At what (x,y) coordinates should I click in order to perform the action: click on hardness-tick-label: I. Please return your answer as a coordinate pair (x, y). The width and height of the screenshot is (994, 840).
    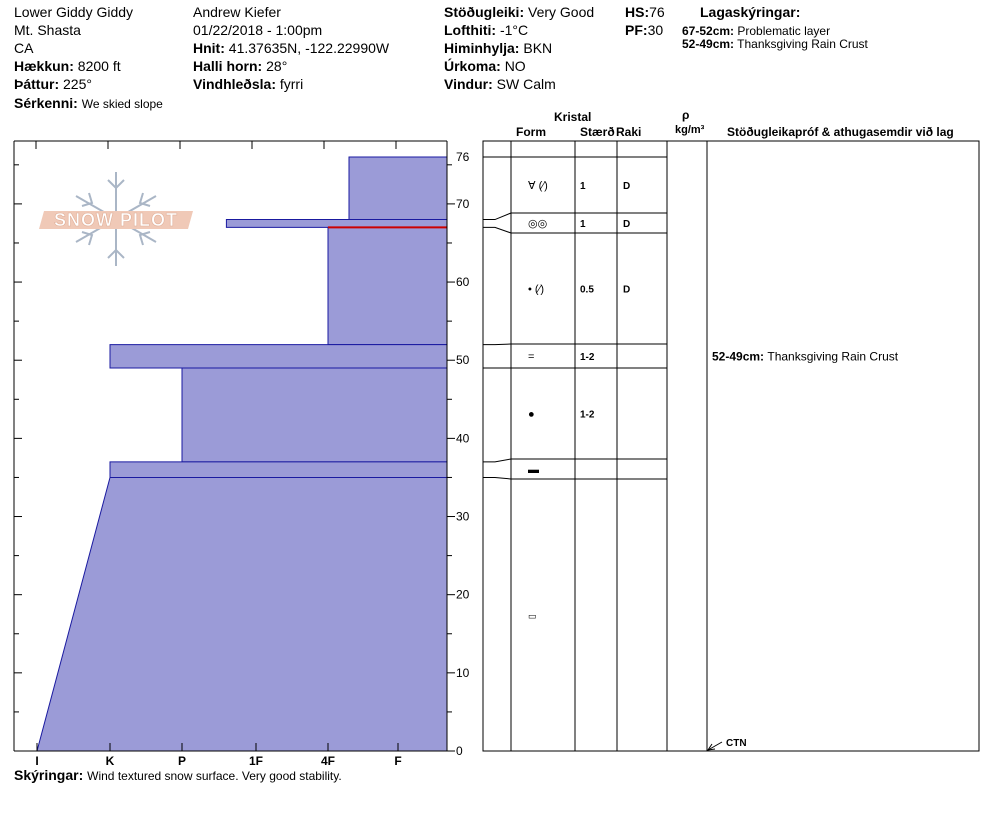
    Looking at the image, I should click on (36, 761).